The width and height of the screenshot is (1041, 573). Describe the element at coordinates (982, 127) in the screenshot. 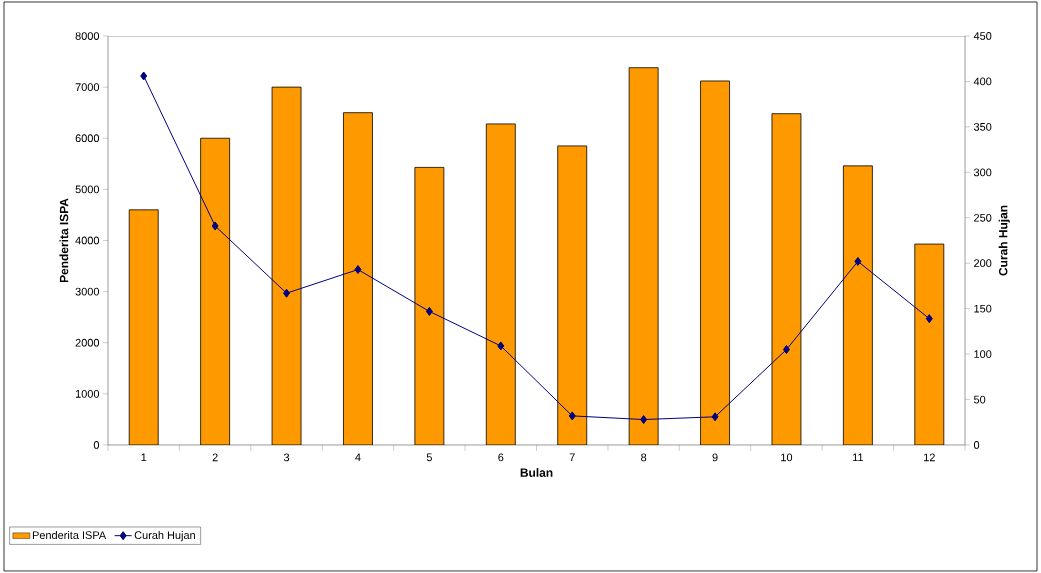

I see `y2-tick-label: 350` at that location.